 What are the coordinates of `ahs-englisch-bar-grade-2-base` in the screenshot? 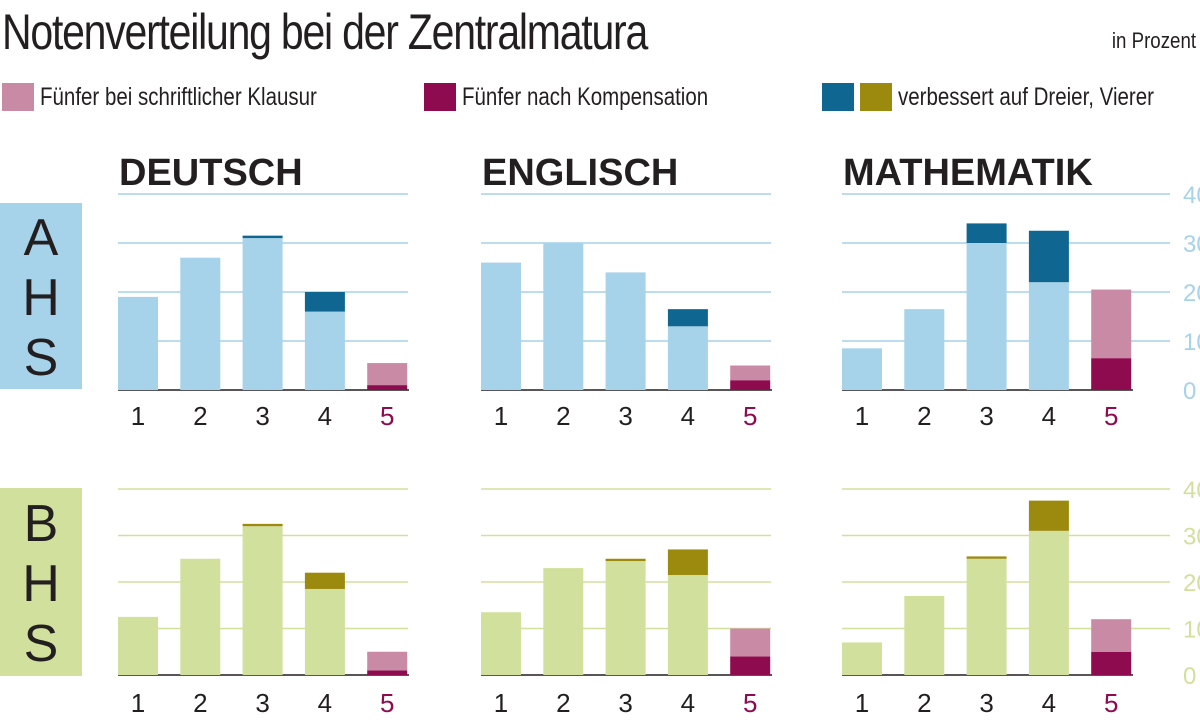 It's located at (563, 316).